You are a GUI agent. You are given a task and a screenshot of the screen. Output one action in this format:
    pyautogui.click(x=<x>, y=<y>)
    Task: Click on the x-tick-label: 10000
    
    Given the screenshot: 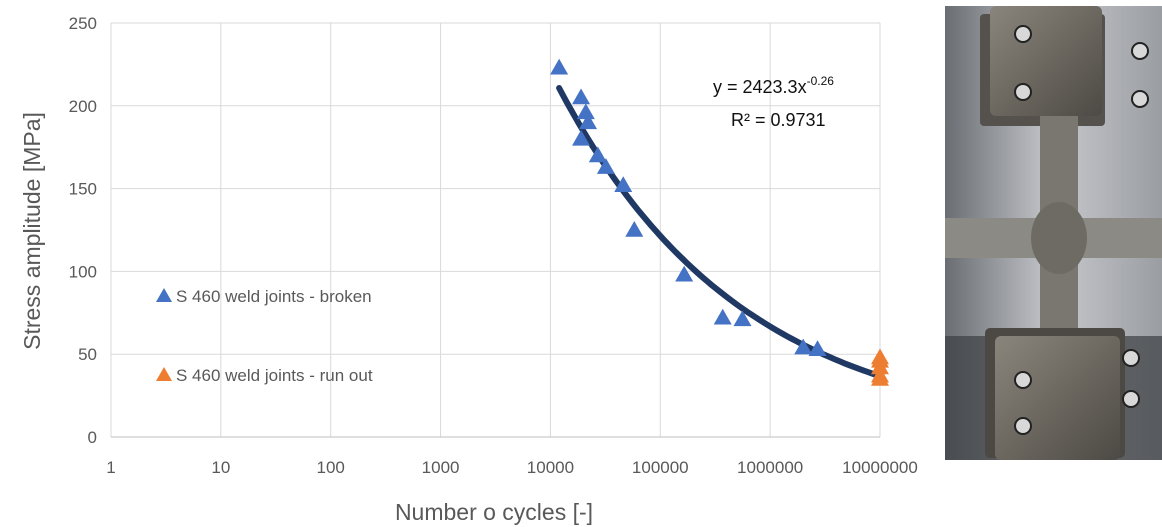 What is the action you would take?
    pyautogui.click(x=550, y=467)
    